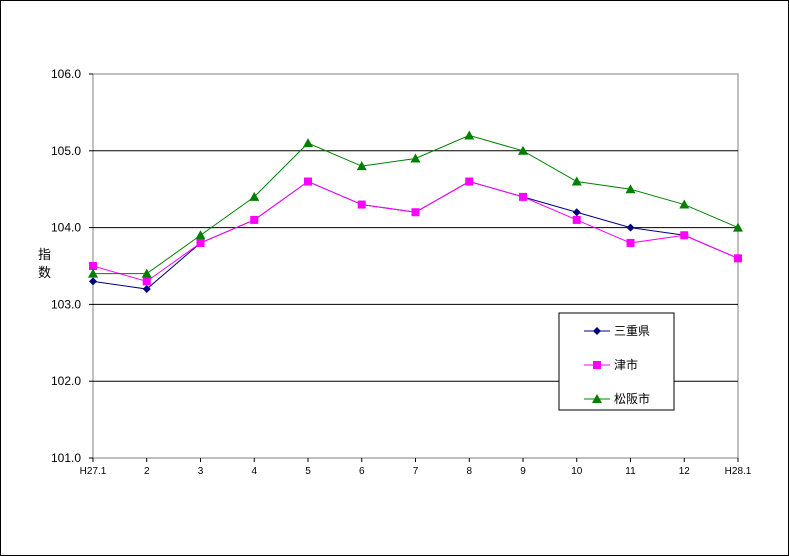 Image resolution: width=789 pixels, height=556 pixels. What do you see at coordinates (626, 364) in the screenshot?
I see `legend-label: 津市` at bounding box center [626, 364].